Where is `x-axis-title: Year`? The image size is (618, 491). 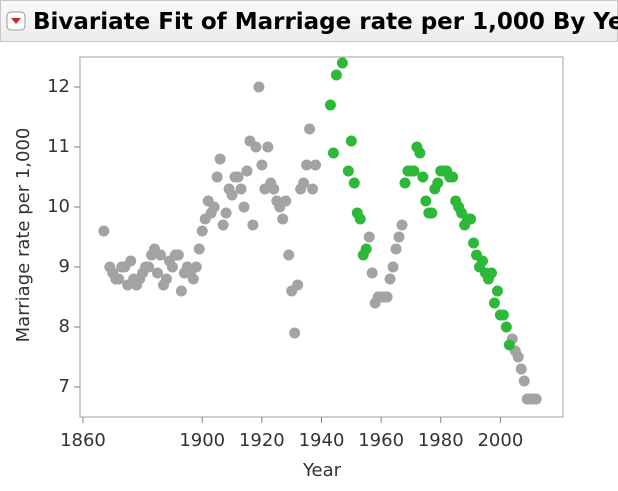
x-axis-title: Year is located at coordinates (322, 470).